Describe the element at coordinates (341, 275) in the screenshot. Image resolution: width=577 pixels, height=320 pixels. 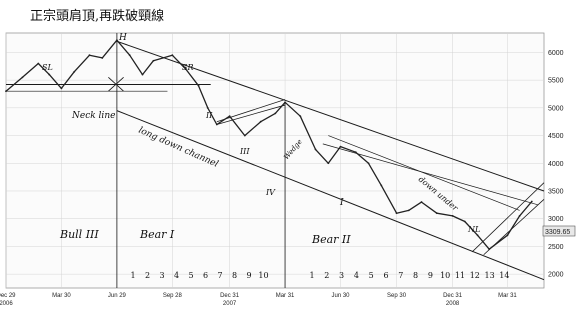
I see `wave-count-bear2: 3` at that location.